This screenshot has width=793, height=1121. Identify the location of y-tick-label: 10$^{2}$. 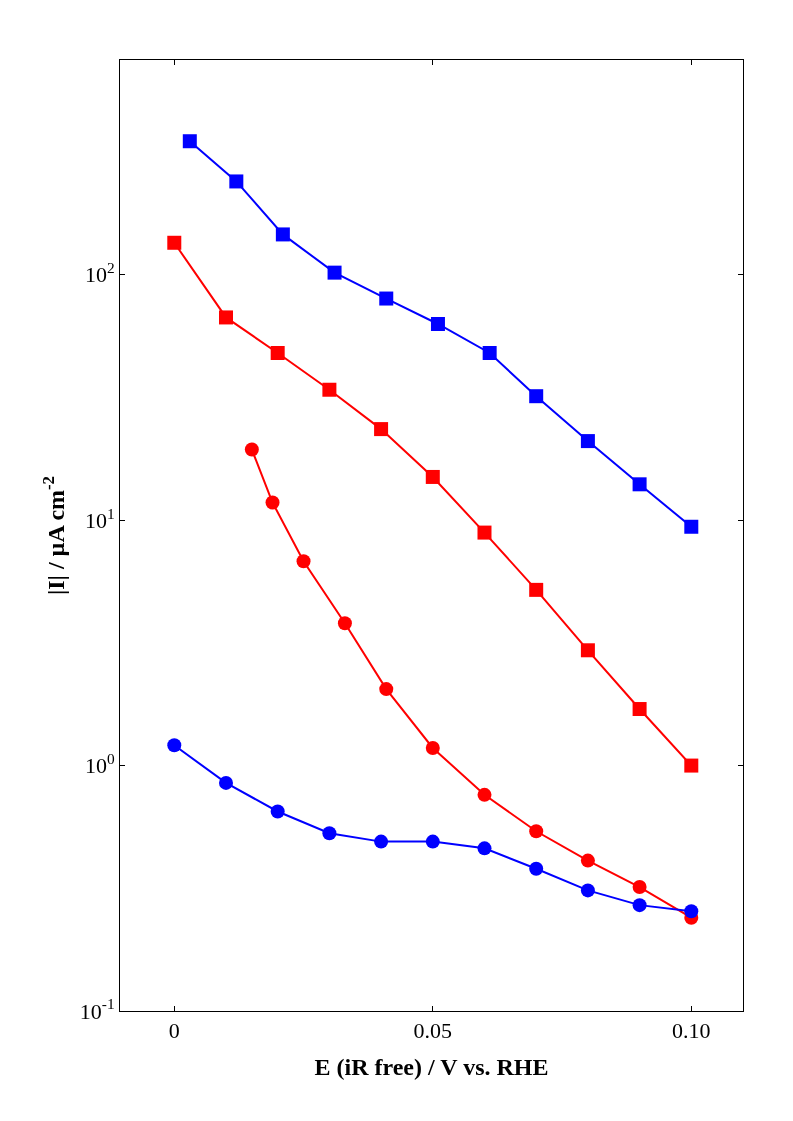
(99, 273).